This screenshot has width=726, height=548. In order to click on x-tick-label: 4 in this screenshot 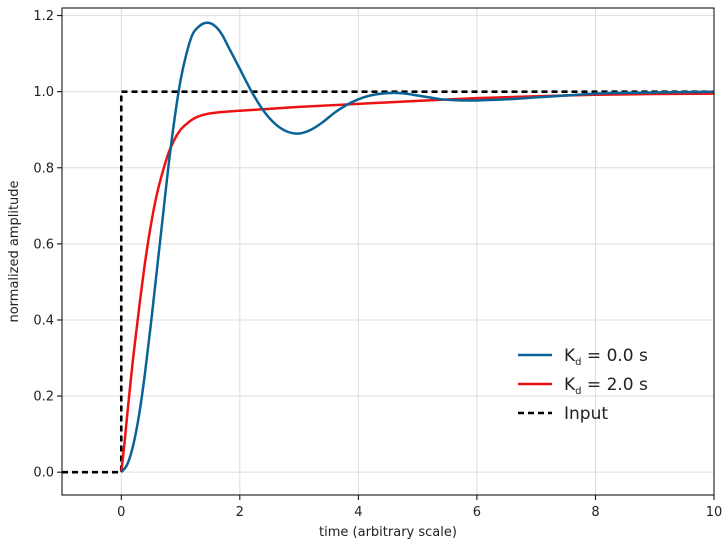, I will do `click(358, 512)`.